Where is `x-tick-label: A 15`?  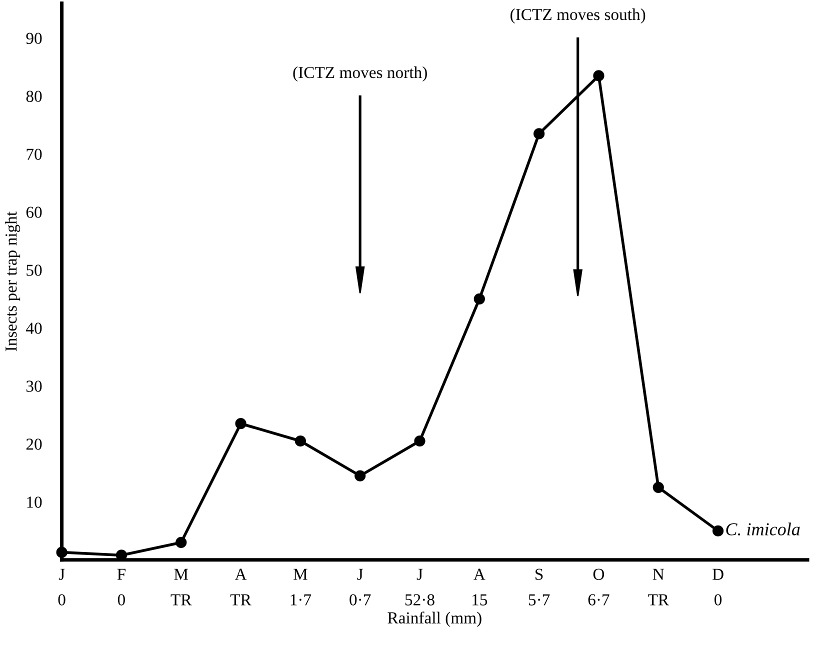
x-tick-label: A 15 is located at coordinates (480, 587).